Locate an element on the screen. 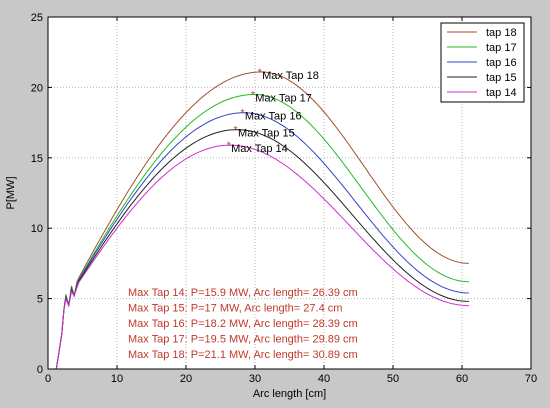  legend-entry: tap 15 is located at coordinates (501, 78).